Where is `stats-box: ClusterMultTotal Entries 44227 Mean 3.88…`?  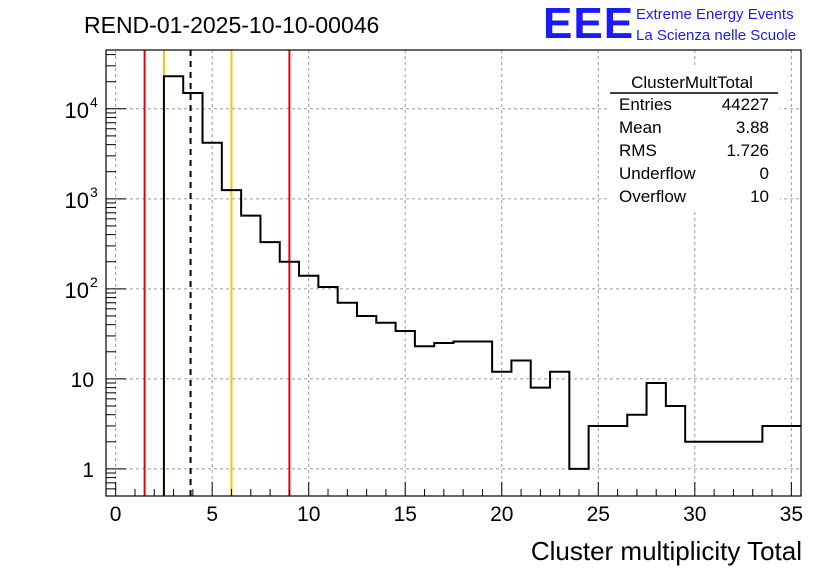
stats-box: ClusterMultTotal Entries 44227 Mean 3.88… is located at coordinates (695, 139).